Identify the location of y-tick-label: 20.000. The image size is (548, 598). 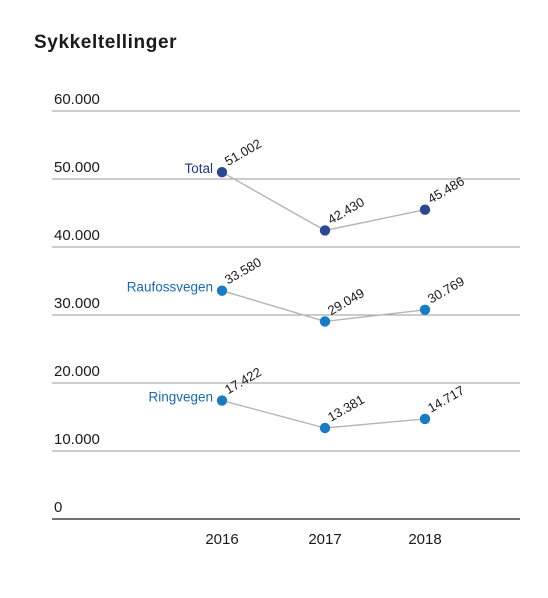
(77, 371).